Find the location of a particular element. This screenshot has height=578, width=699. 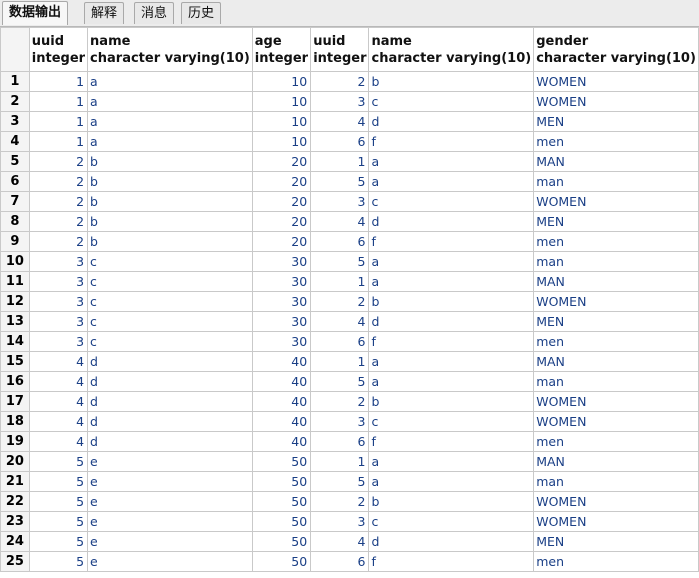

table-row: 13 3 c 30 4 d MEN is located at coordinates (349, 321).